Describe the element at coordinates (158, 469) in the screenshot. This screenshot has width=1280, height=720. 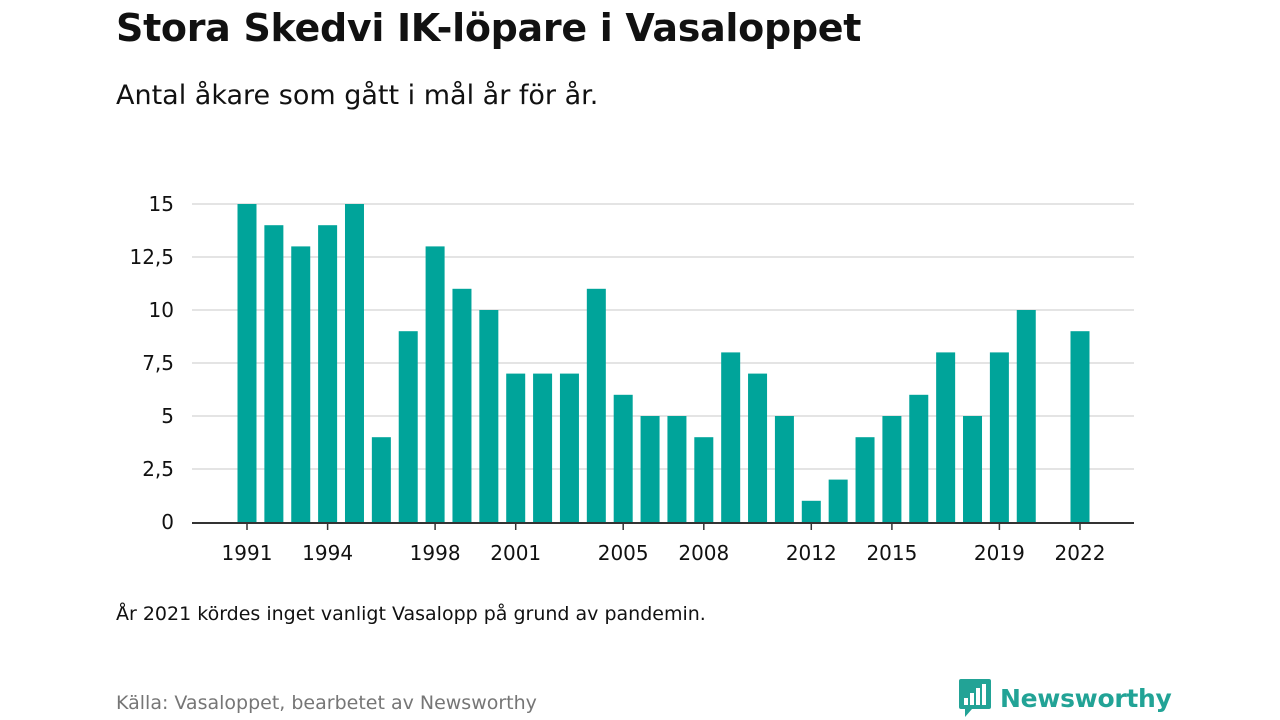
I see `y-tick-label: 2,5` at that location.